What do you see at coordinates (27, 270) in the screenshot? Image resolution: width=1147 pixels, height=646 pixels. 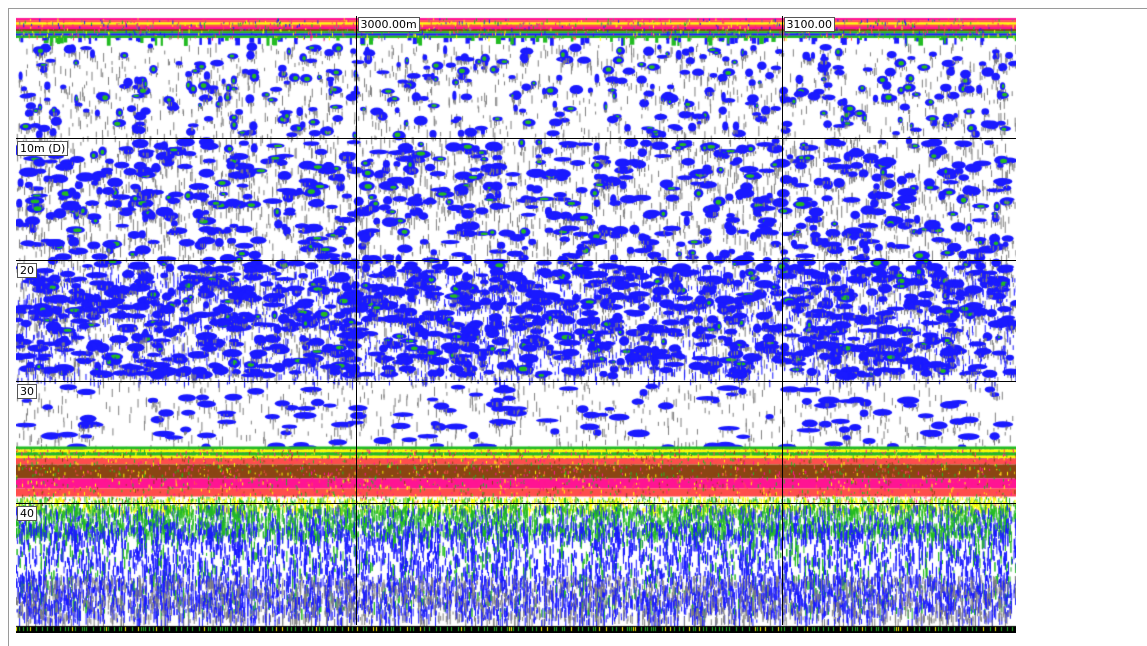 I see `y-tick-label-1: 20` at bounding box center [27, 270].